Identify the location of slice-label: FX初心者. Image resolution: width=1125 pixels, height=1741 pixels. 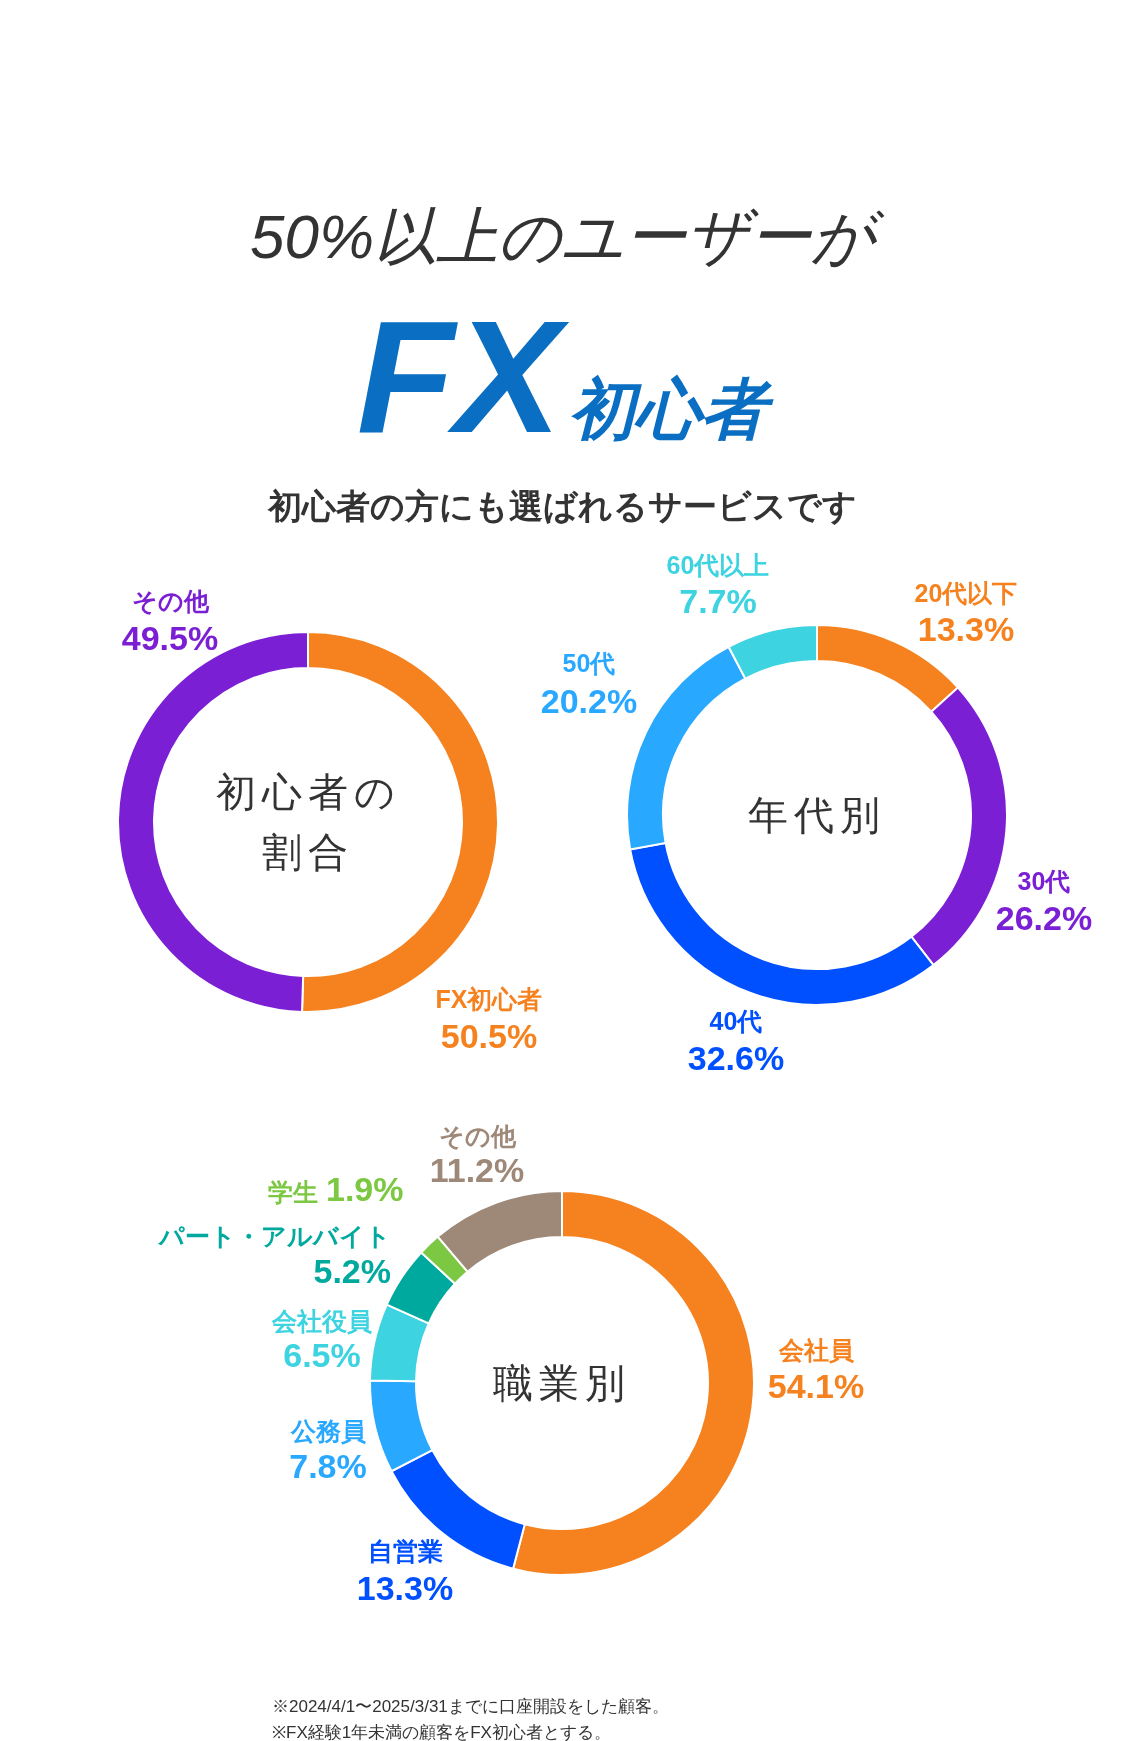
(489, 999).